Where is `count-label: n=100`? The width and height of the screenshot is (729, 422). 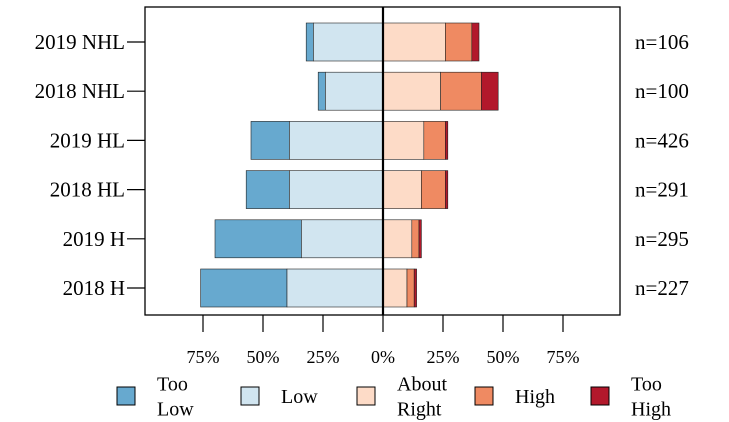
count-label: n=100 is located at coordinates (662, 91).